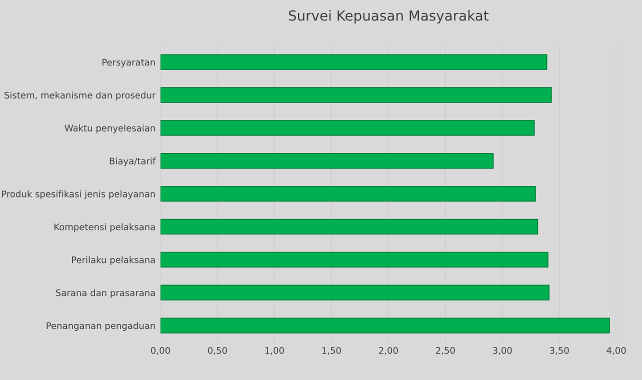 This screenshot has width=642, height=380. I want to click on y-tick-label: Sarana dan prasarana, so click(105, 293).